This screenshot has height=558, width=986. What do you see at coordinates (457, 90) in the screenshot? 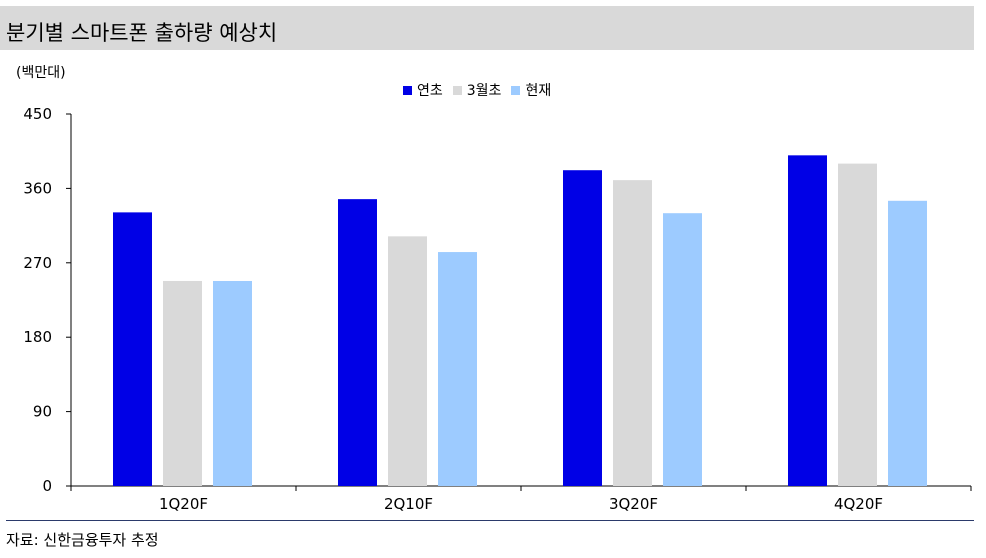
I see `legend-swatch-early-march` at bounding box center [457, 90].